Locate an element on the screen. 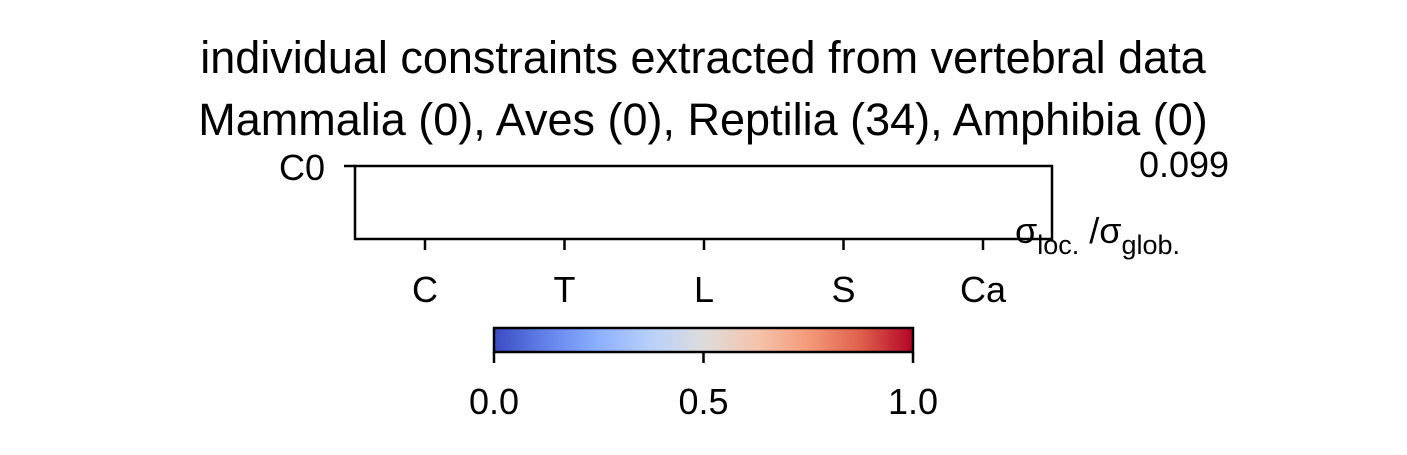 Image resolution: width=1407 pixels, height=455 pixels. colorbar is located at coordinates (703, 340).